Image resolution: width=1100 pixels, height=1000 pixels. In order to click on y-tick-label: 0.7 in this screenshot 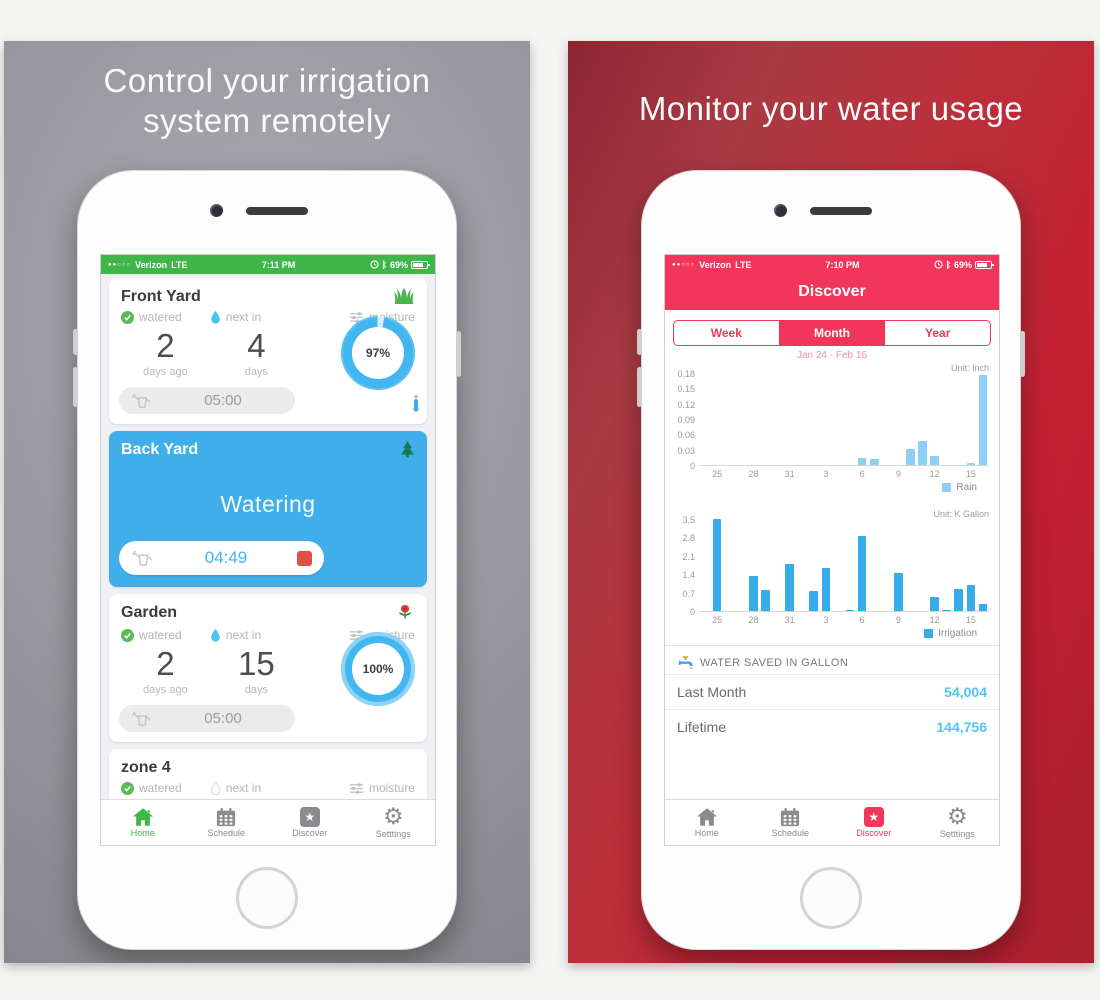, I will do `click(688, 593)`.